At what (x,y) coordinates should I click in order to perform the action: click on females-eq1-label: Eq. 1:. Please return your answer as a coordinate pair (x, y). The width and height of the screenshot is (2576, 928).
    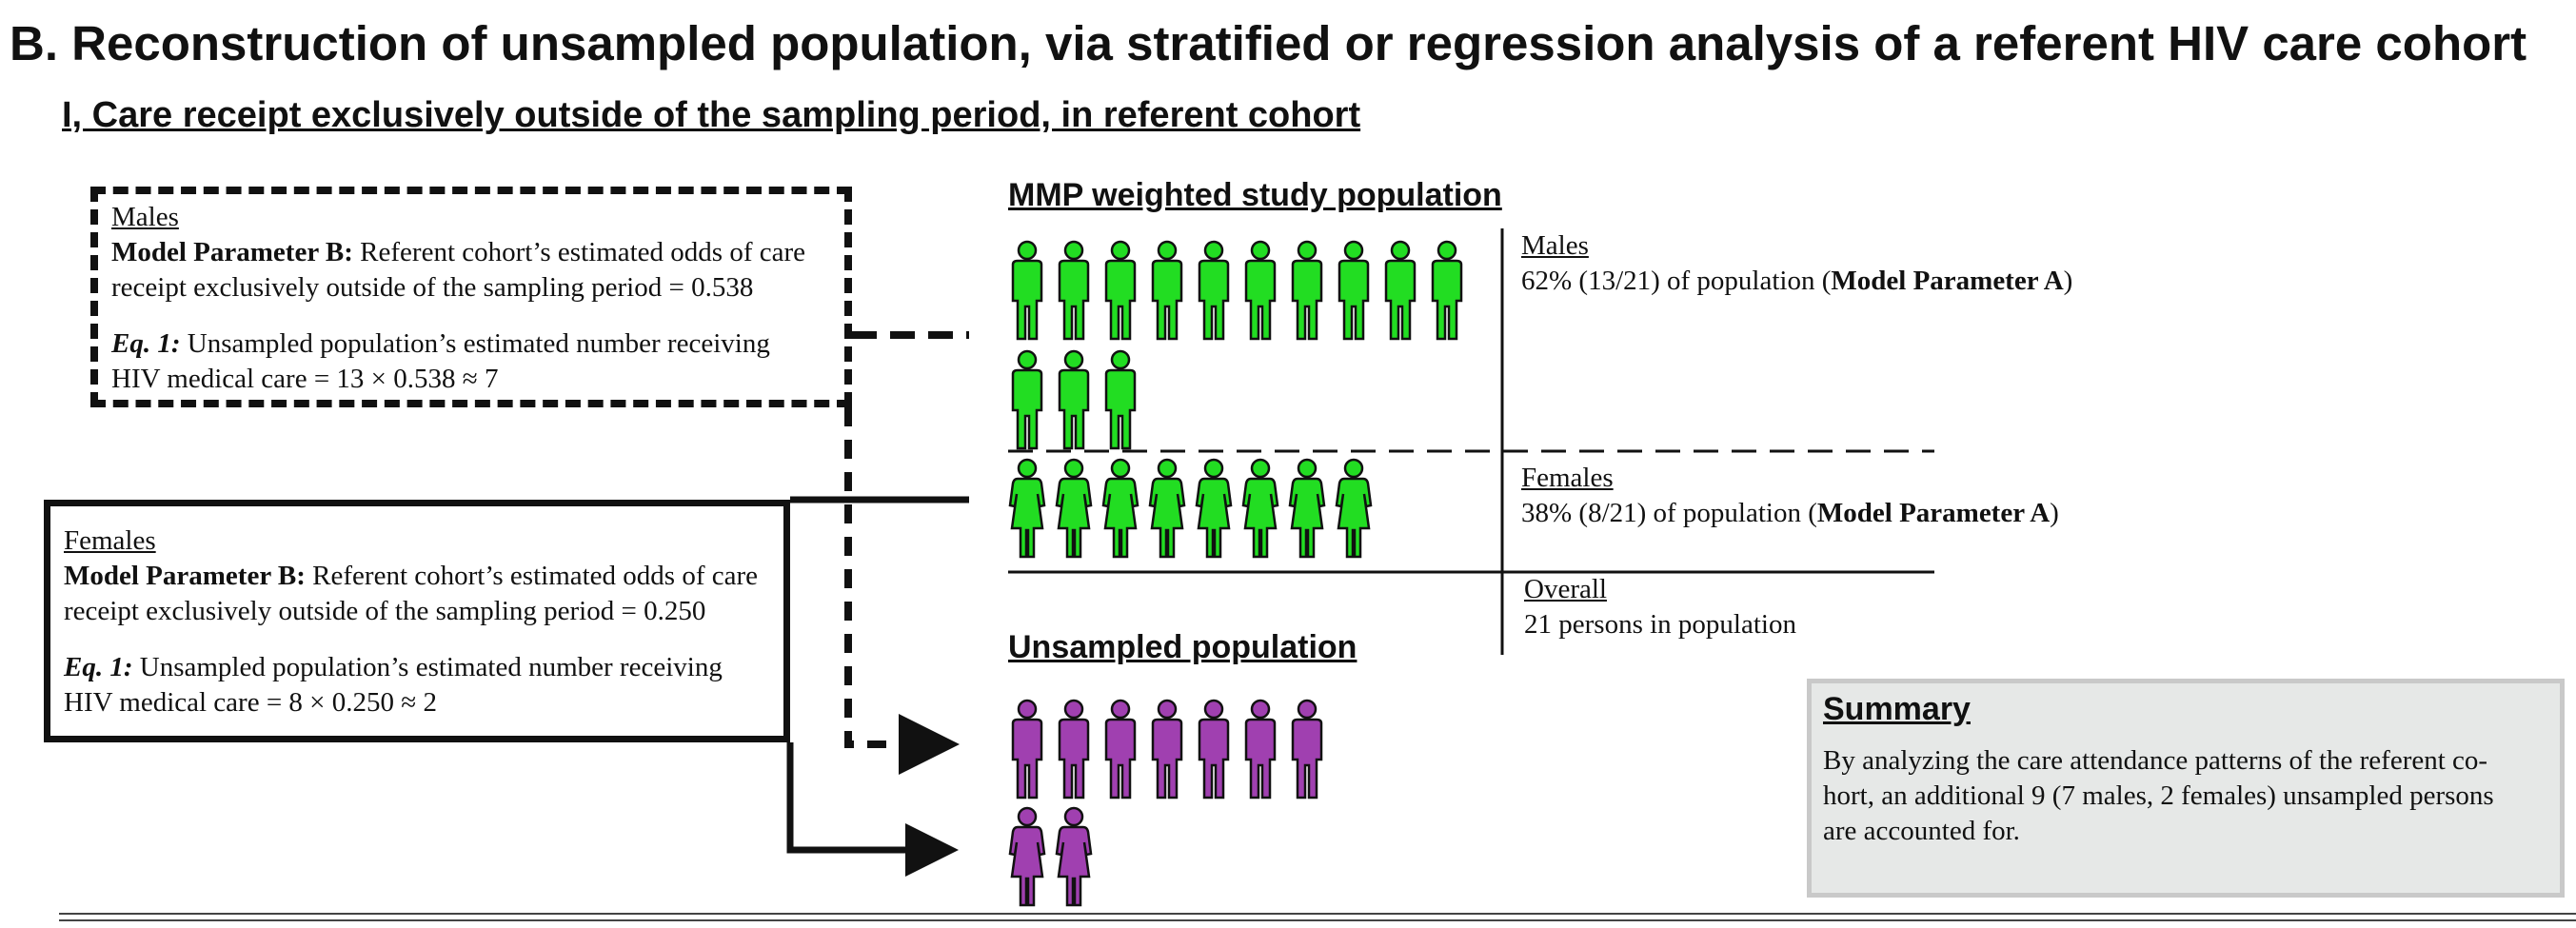
    Looking at the image, I should click on (98, 667).